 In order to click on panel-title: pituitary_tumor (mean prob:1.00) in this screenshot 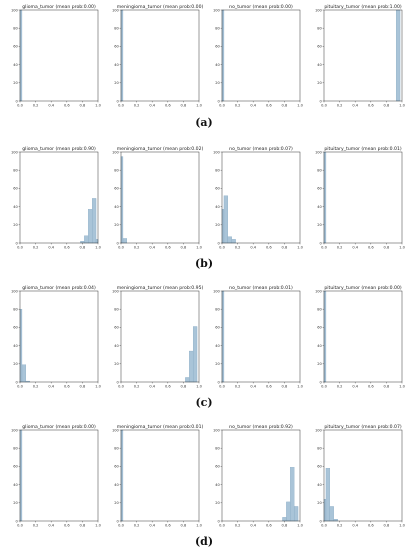, I will do `click(363, 7)`.